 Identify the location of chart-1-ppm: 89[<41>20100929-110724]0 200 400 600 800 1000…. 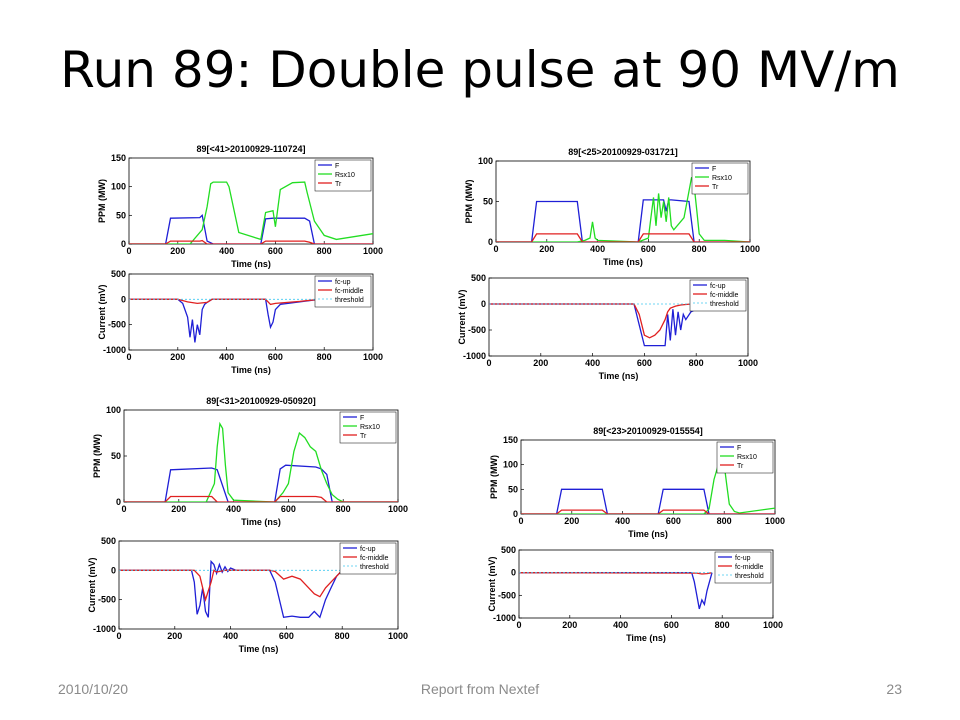
(240, 206).